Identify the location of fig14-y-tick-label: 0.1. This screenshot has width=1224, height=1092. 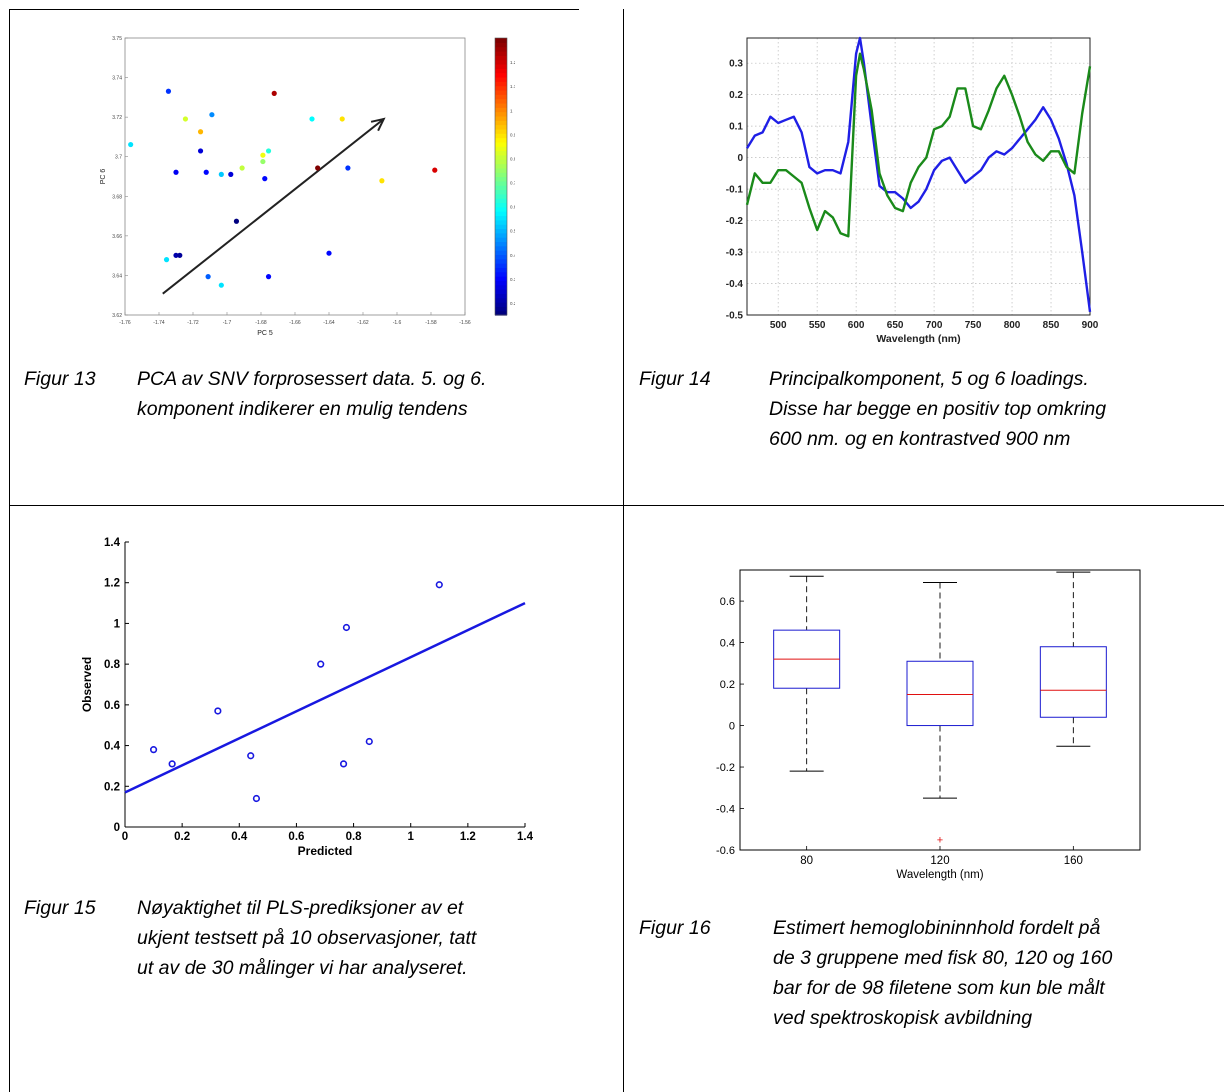
(736, 127).